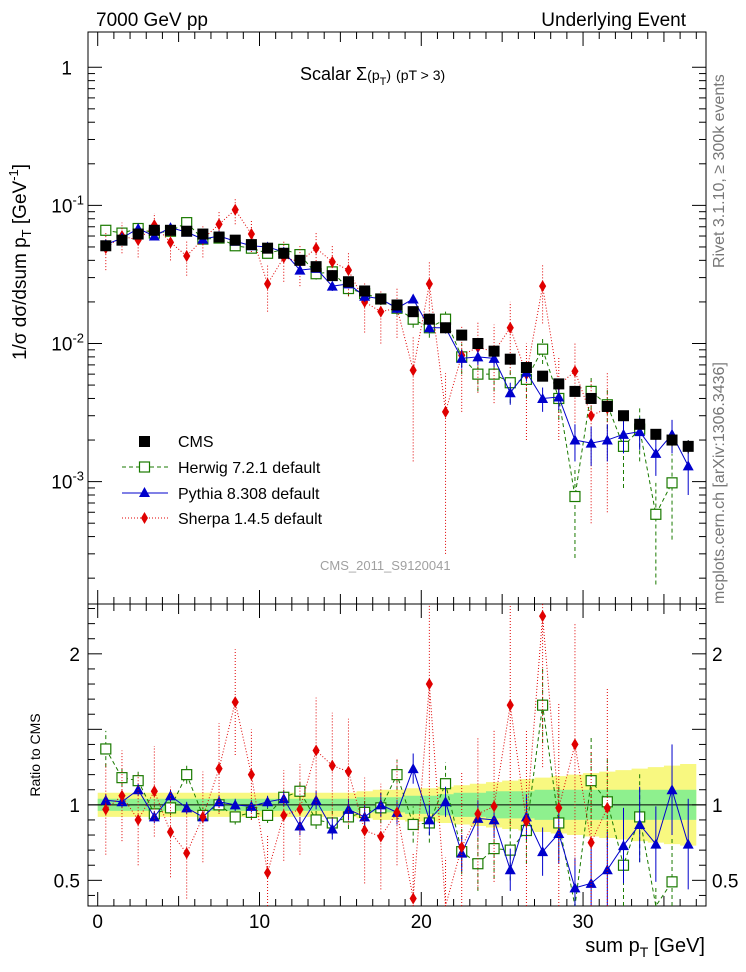 The image size is (746, 972). What do you see at coordinates (613, 20) in the screenshot?
I see `process-label: Underlying Event` at bounding box center [613, 20].